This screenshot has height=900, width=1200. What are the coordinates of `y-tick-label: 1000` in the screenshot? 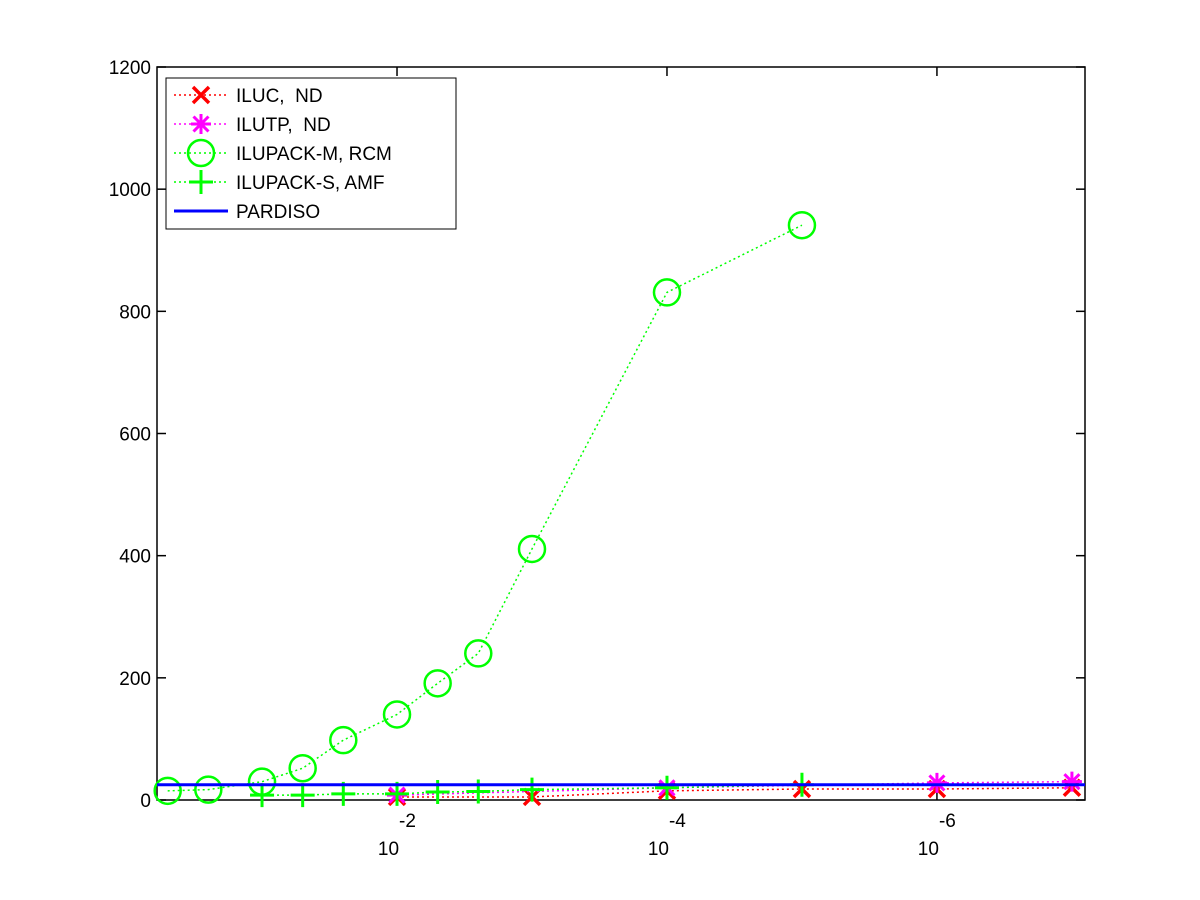 It's located at (130, 190).